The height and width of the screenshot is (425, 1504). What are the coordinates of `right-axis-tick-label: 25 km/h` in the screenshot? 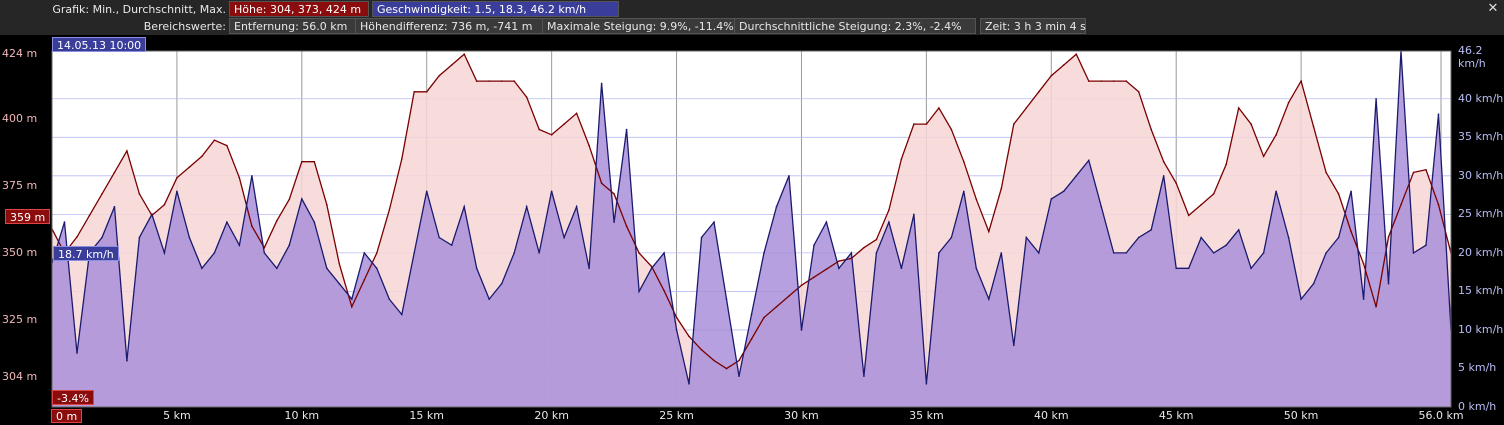 It's located at (1481, 214).